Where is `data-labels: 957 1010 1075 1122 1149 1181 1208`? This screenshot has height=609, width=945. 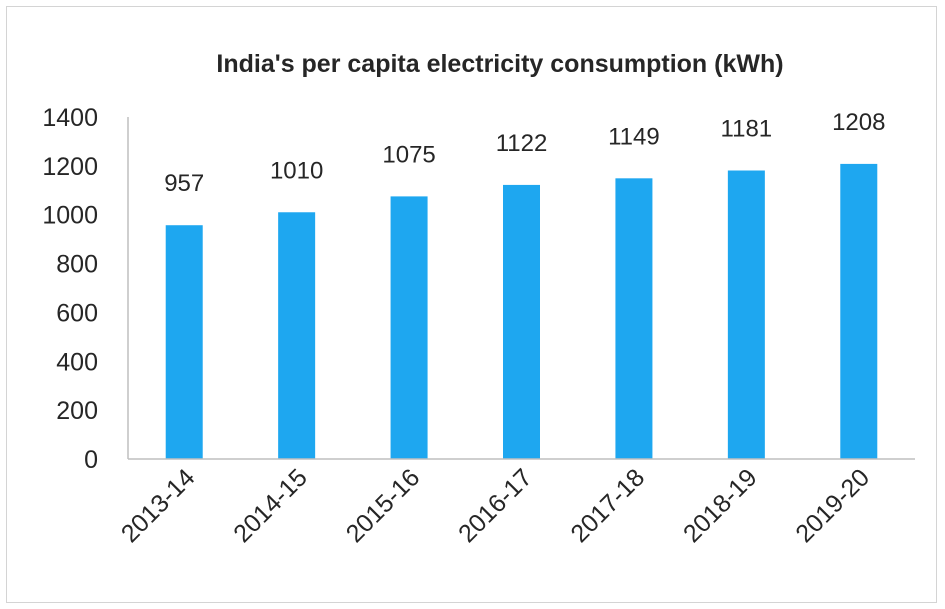 data-labels: 957 1010 1075 1122 1149 1181 1208 is located at coordinates (524, 153).